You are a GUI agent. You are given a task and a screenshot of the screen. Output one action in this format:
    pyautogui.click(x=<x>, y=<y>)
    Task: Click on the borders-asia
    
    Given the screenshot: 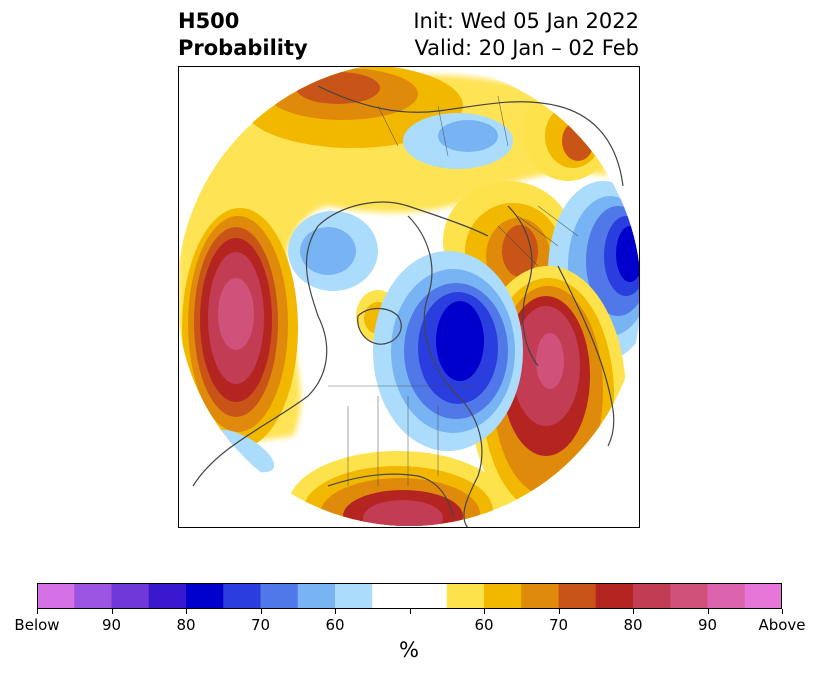 What is the action you would take?
    pyautogui.click(x=443, y=126)
    